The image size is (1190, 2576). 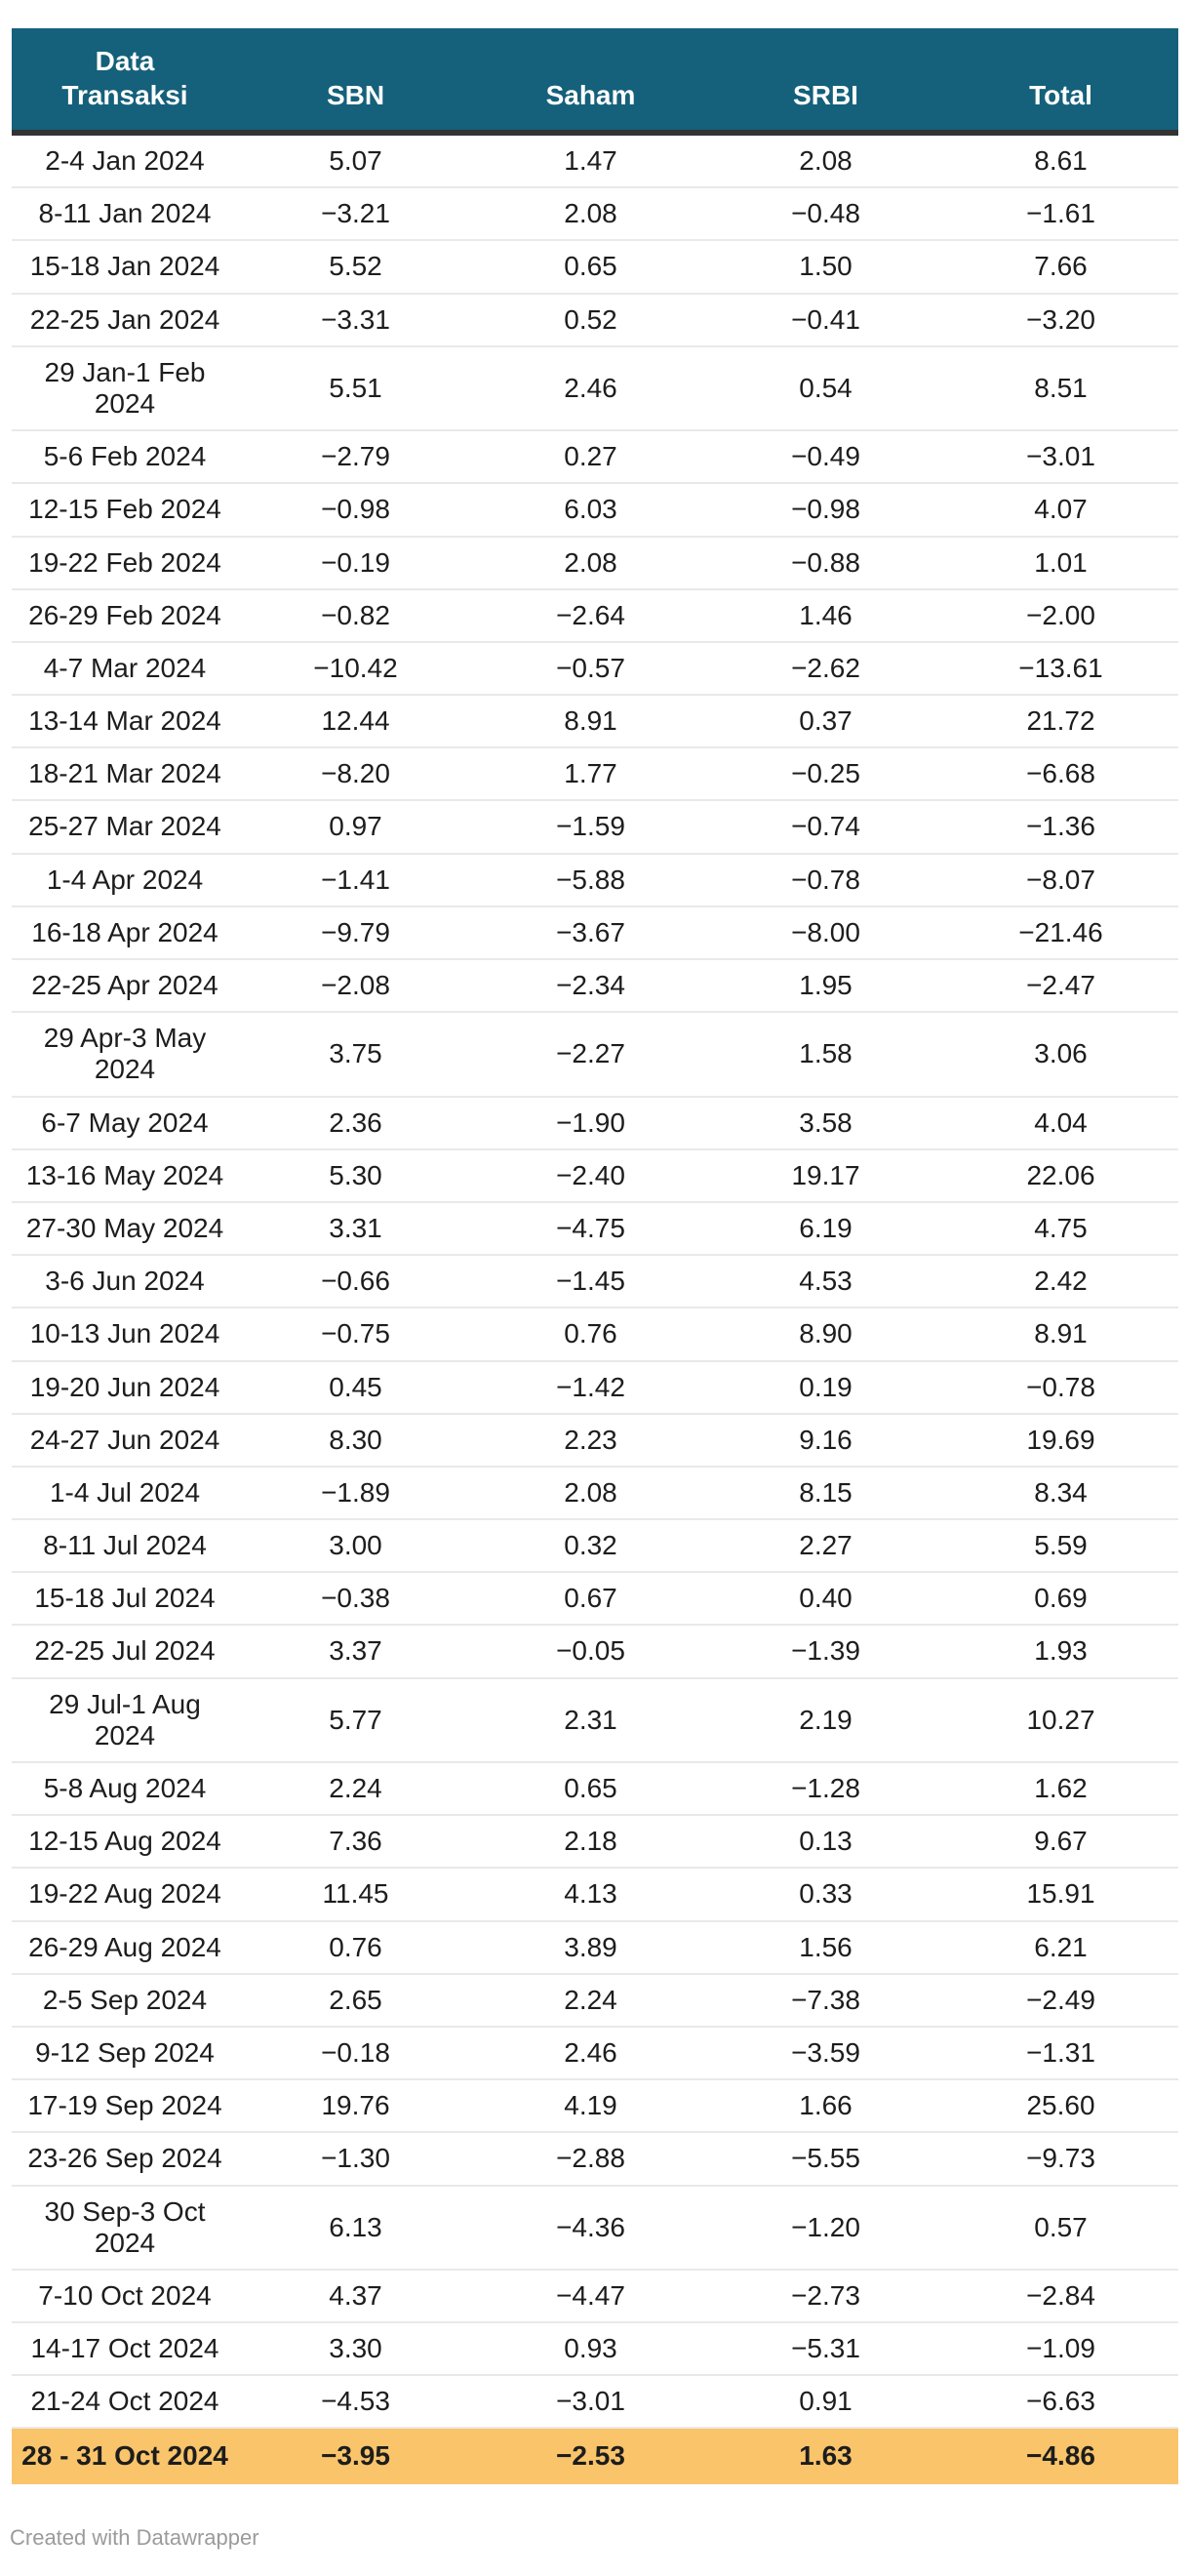 What do you see at coordinates (355, 1546) in the screenshot?
I see `cell-sbn: 3.00` at bounding box center [355, 1546].